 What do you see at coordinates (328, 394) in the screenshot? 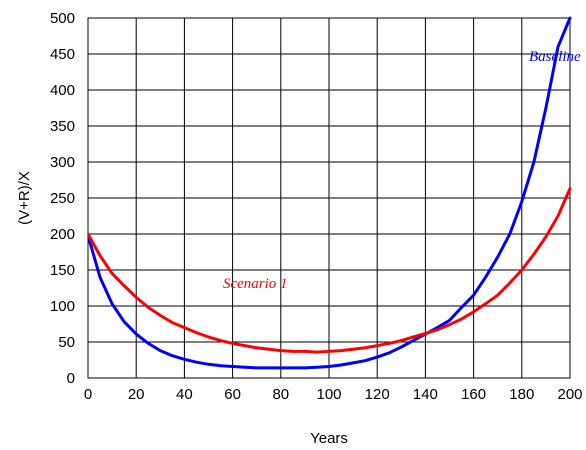
I see `x-tick-label: 100` at bounding box center [328, 394].